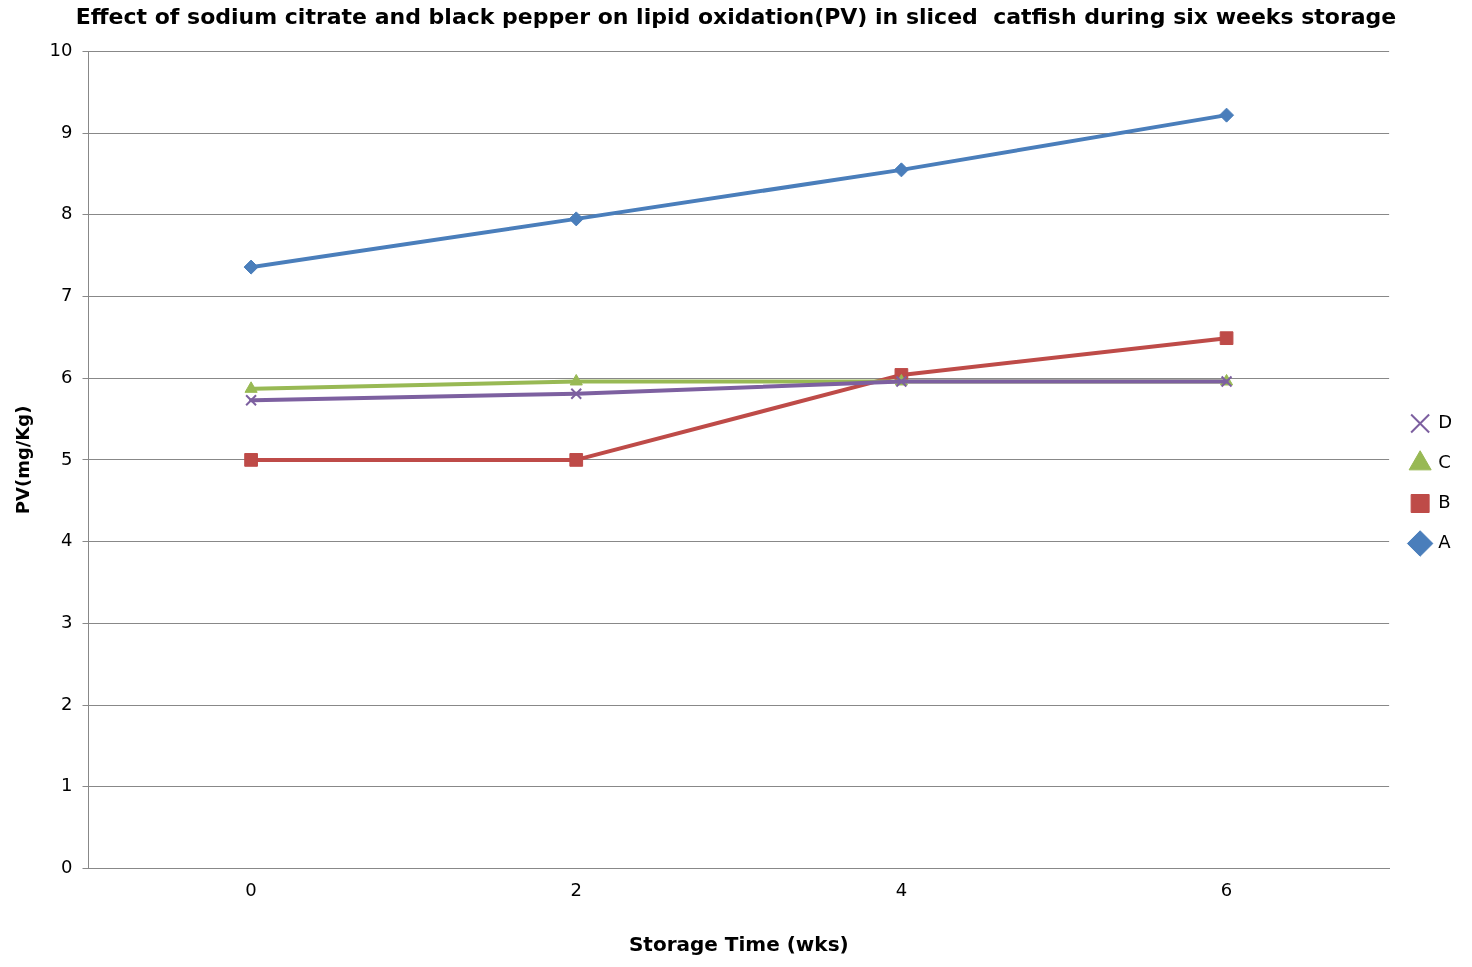 The image size is (1472, 967). What do you see at coordinates (67, 213) in the screenshot?
I see `y-tick-label: 8` at bounding box center [67, 213].